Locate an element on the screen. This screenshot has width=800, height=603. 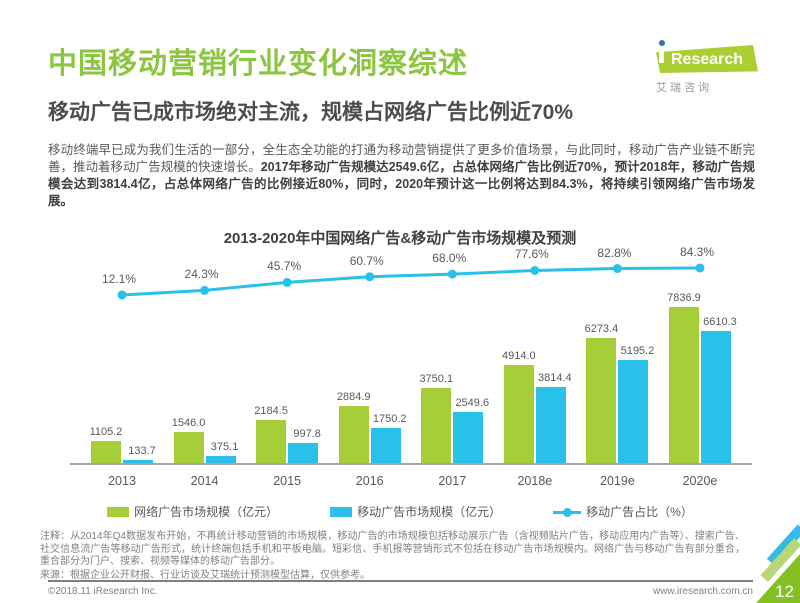
footer-copyright: ©2018.11 iResearch Inc. is located at coordinates (103, 591).